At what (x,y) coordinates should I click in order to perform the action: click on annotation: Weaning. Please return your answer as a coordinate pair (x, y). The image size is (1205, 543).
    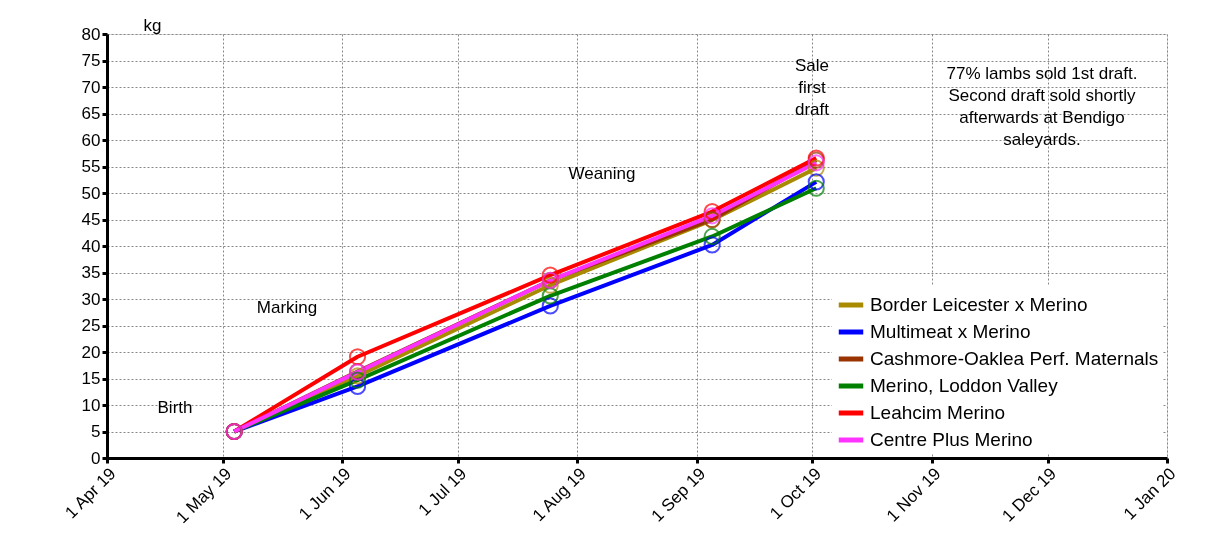
    Looking at the image, I should click on (602, 173).